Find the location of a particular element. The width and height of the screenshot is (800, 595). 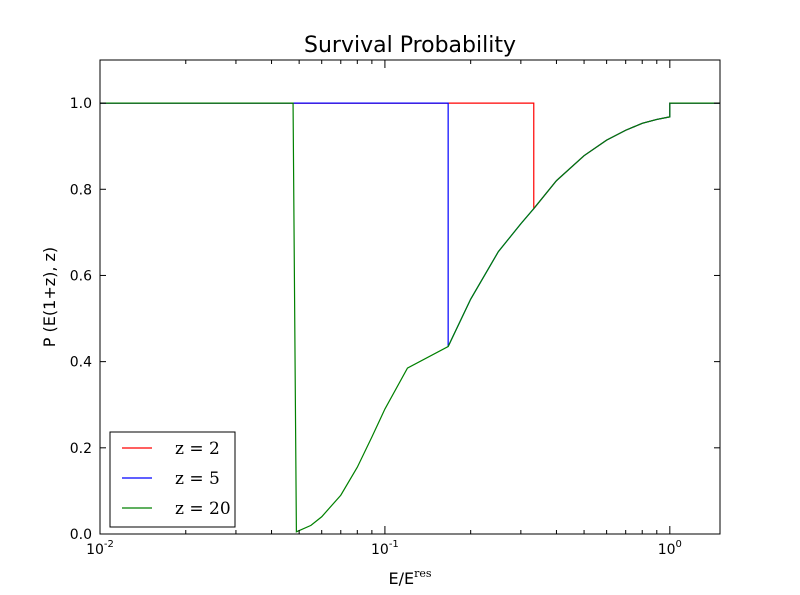

y-tick-label: 0.6 is located at coordinates (81, 276).